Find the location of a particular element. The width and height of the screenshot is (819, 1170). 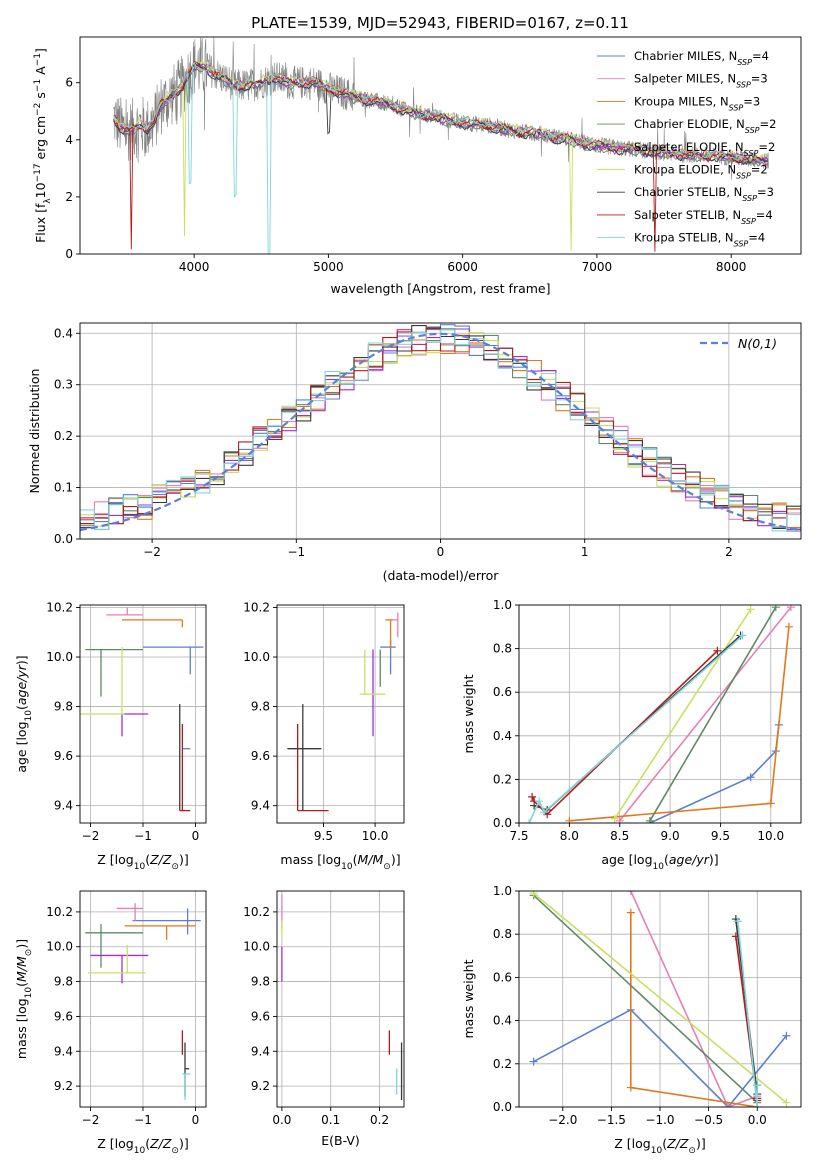

x-tick-label: 4000 is located at coordinates (194, 267).